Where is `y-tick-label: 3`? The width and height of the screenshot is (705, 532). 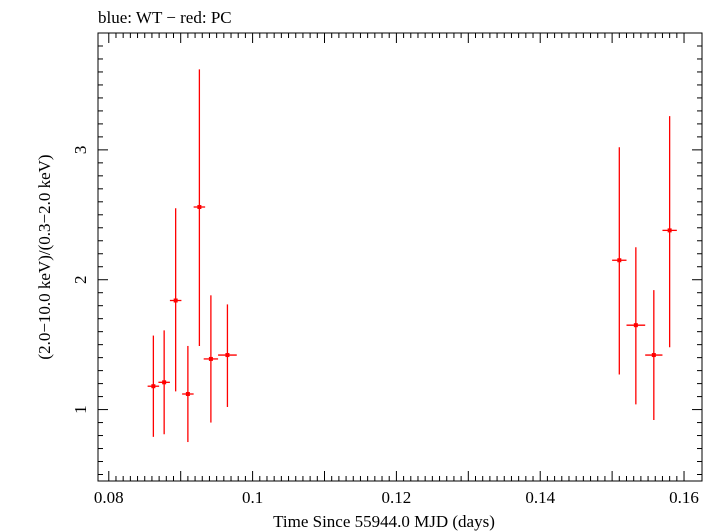 y-tick-label: 3 is located at coordinates (80, 150).